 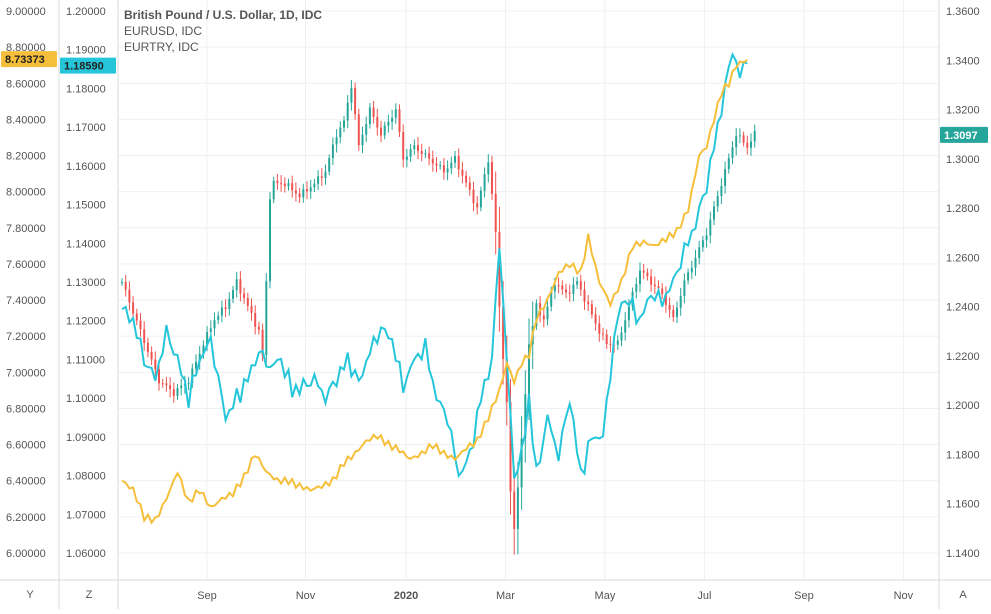 What do you see at coordinates (964, 134) in the screenshot?
I see `gbpusd-last-value-bg` at bounding box center [964, 134].